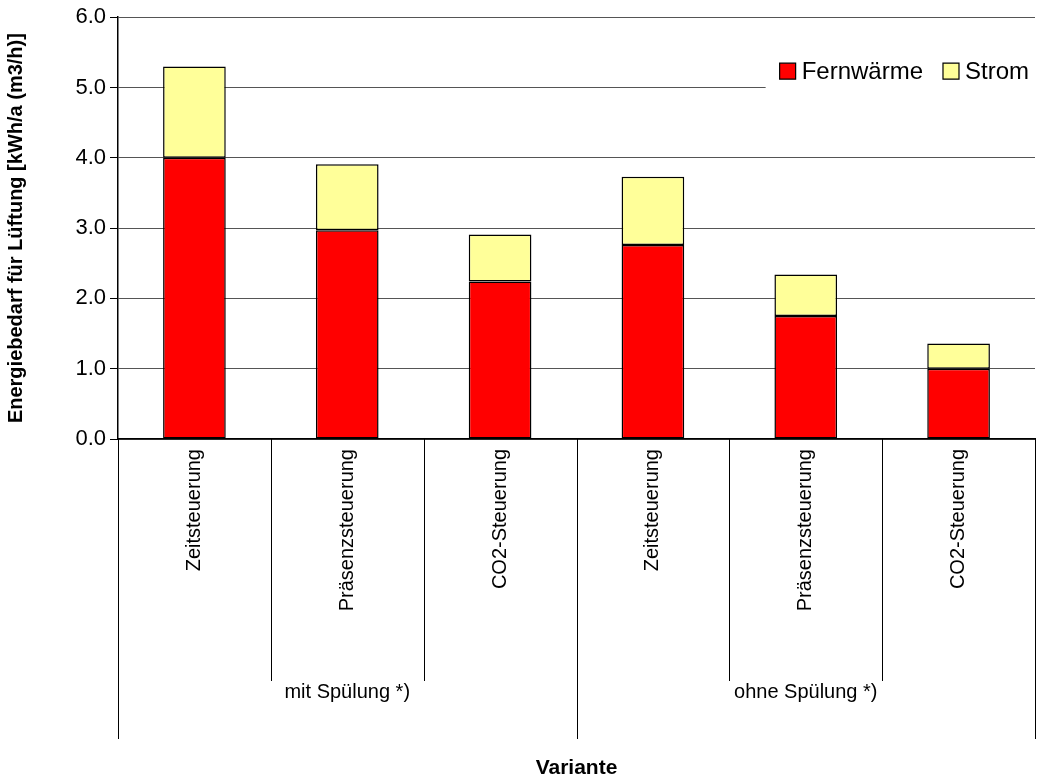 The height and width of the screenshot is (783, 1039). What do you see at coordinates (90, 86) in the screenshot?
I see `y-tick-label: 5.0` at bounding box center [90, 86].